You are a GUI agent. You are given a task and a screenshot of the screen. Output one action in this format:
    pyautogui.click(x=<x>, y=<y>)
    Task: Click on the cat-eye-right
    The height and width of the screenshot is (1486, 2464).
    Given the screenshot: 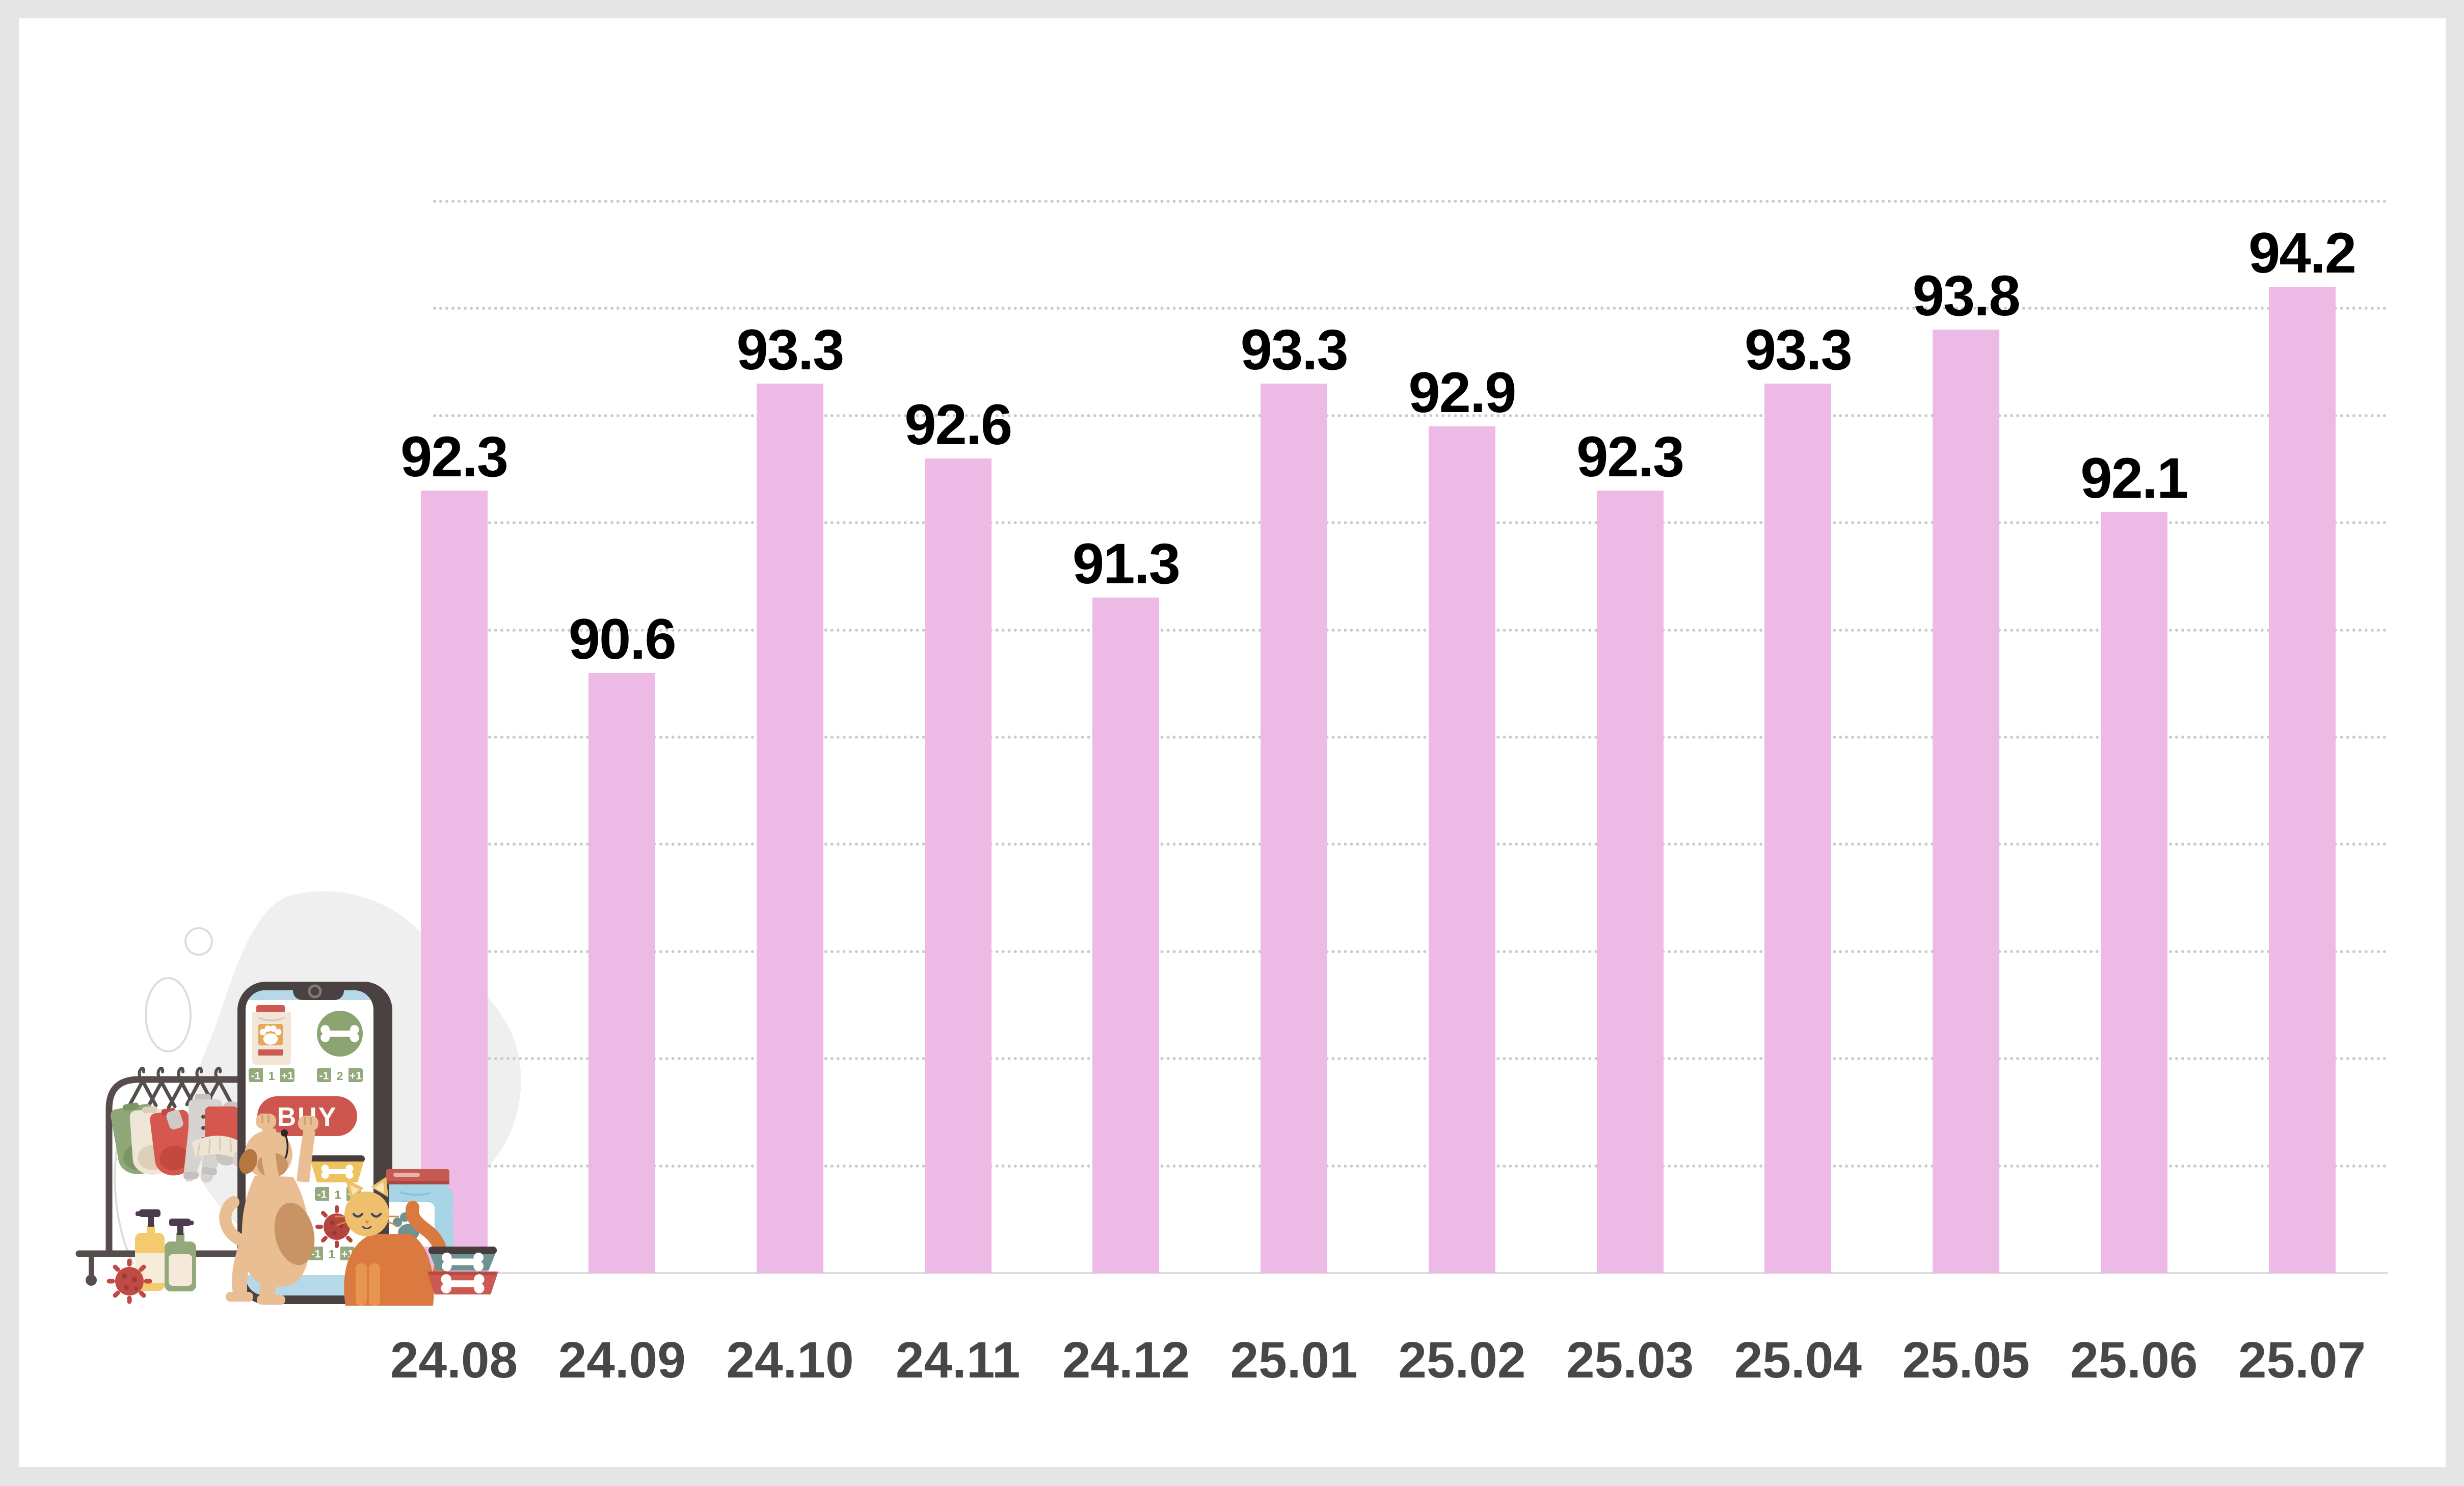 What is the action you would take?
    pyautogui.click(x=376, y=1215)
    